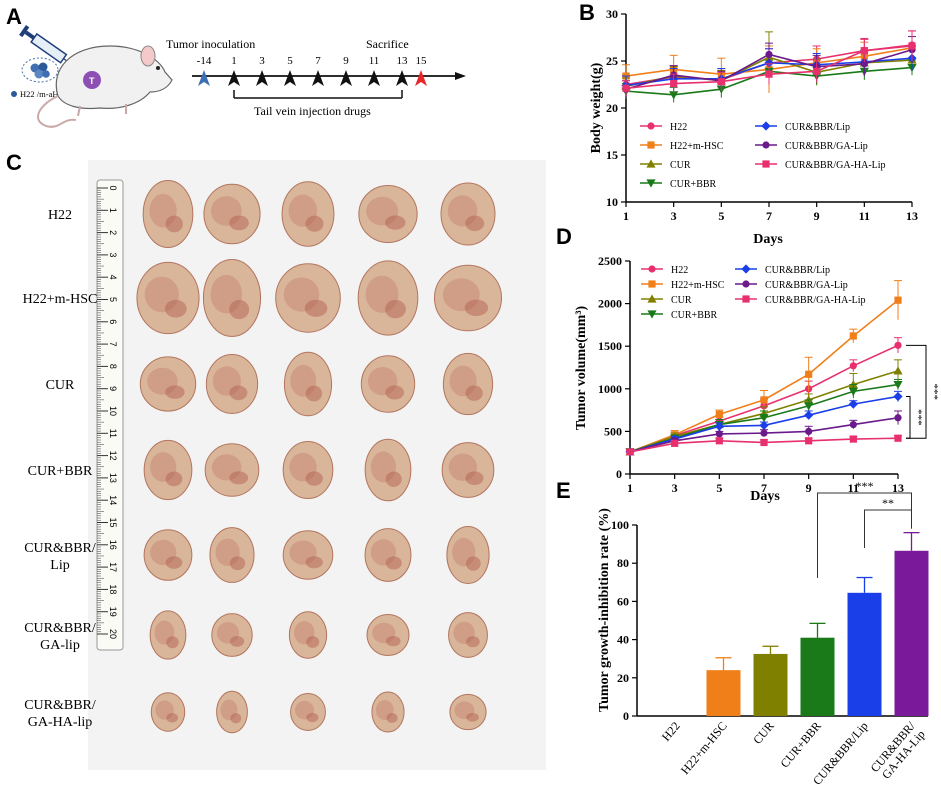  I want to click on ruler-label: 12, so click(113, 456).